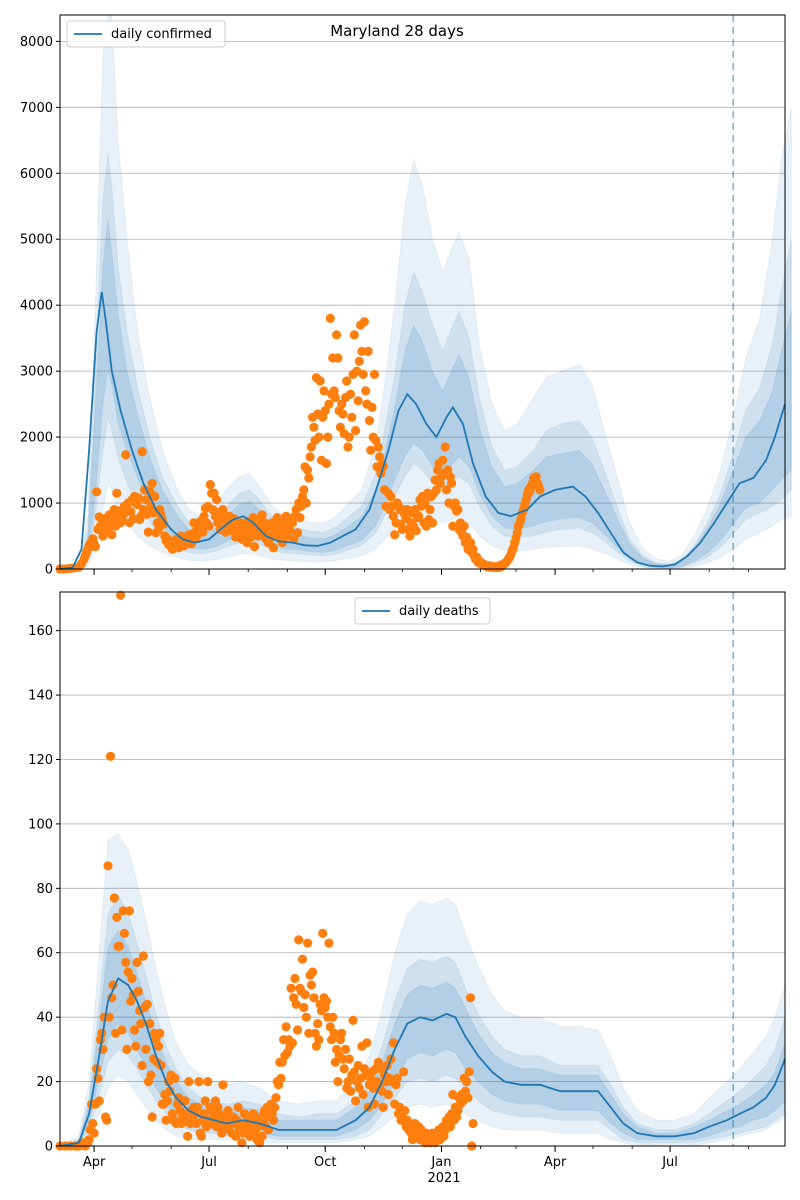 The width and height of the screenshot is (800, 1200). Describe the element at coordinates (94, 1162) in the screenshot. I see `x-tick-label: Apr` at that location.